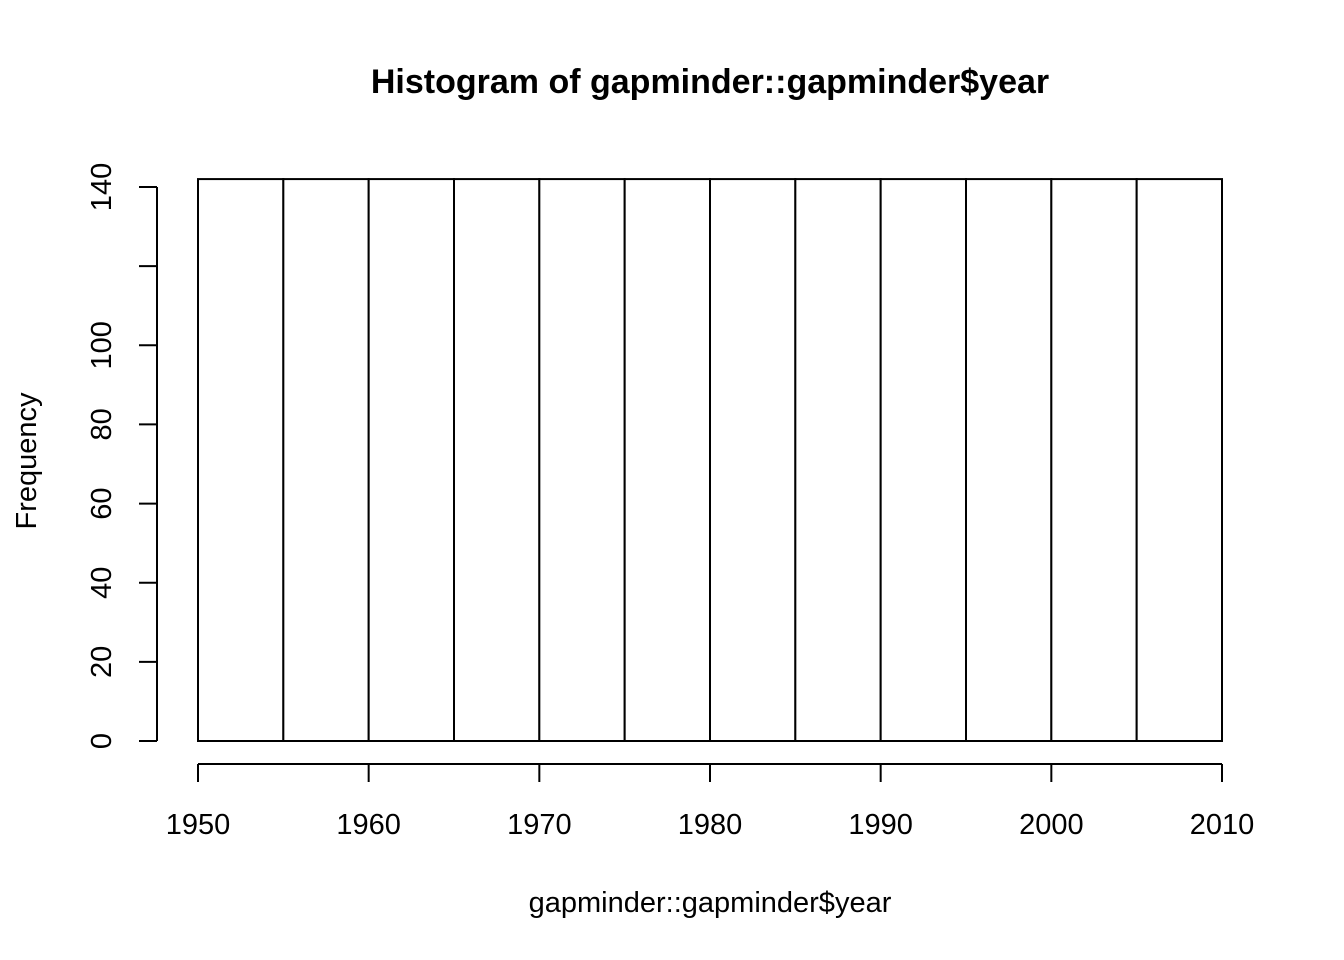  What do you see at coordinates (102, 424) in the screenshot?
I see `y-tick-label: 80` at bounding box center [102, 424].